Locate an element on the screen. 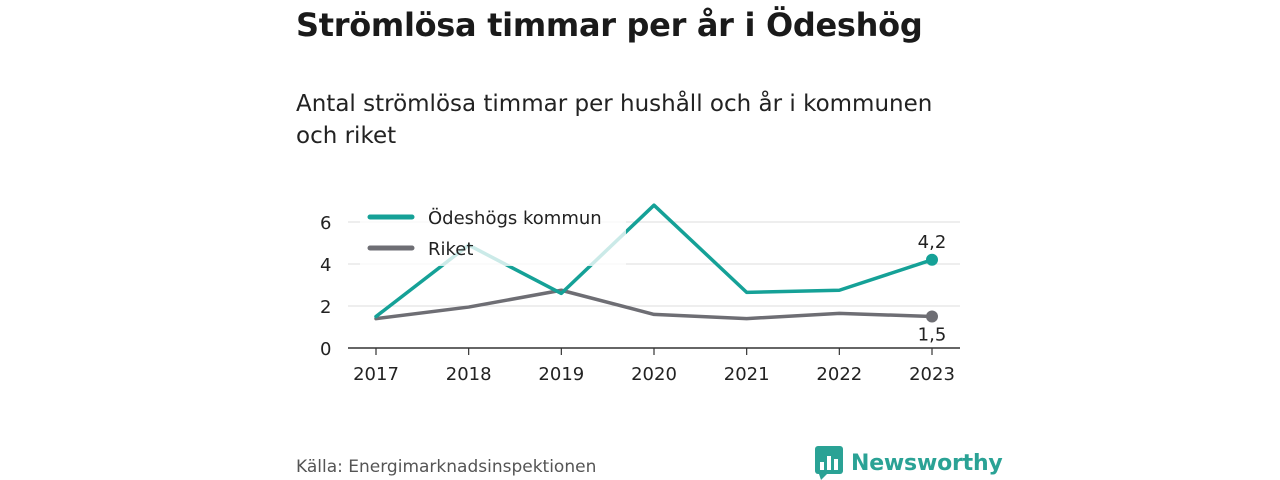 The width and height of the screenshot is (1280, 480). x-axis-ticks: 2017 2018 2019 2020 2021 2022 2023 is located at coordinates (654, 366).